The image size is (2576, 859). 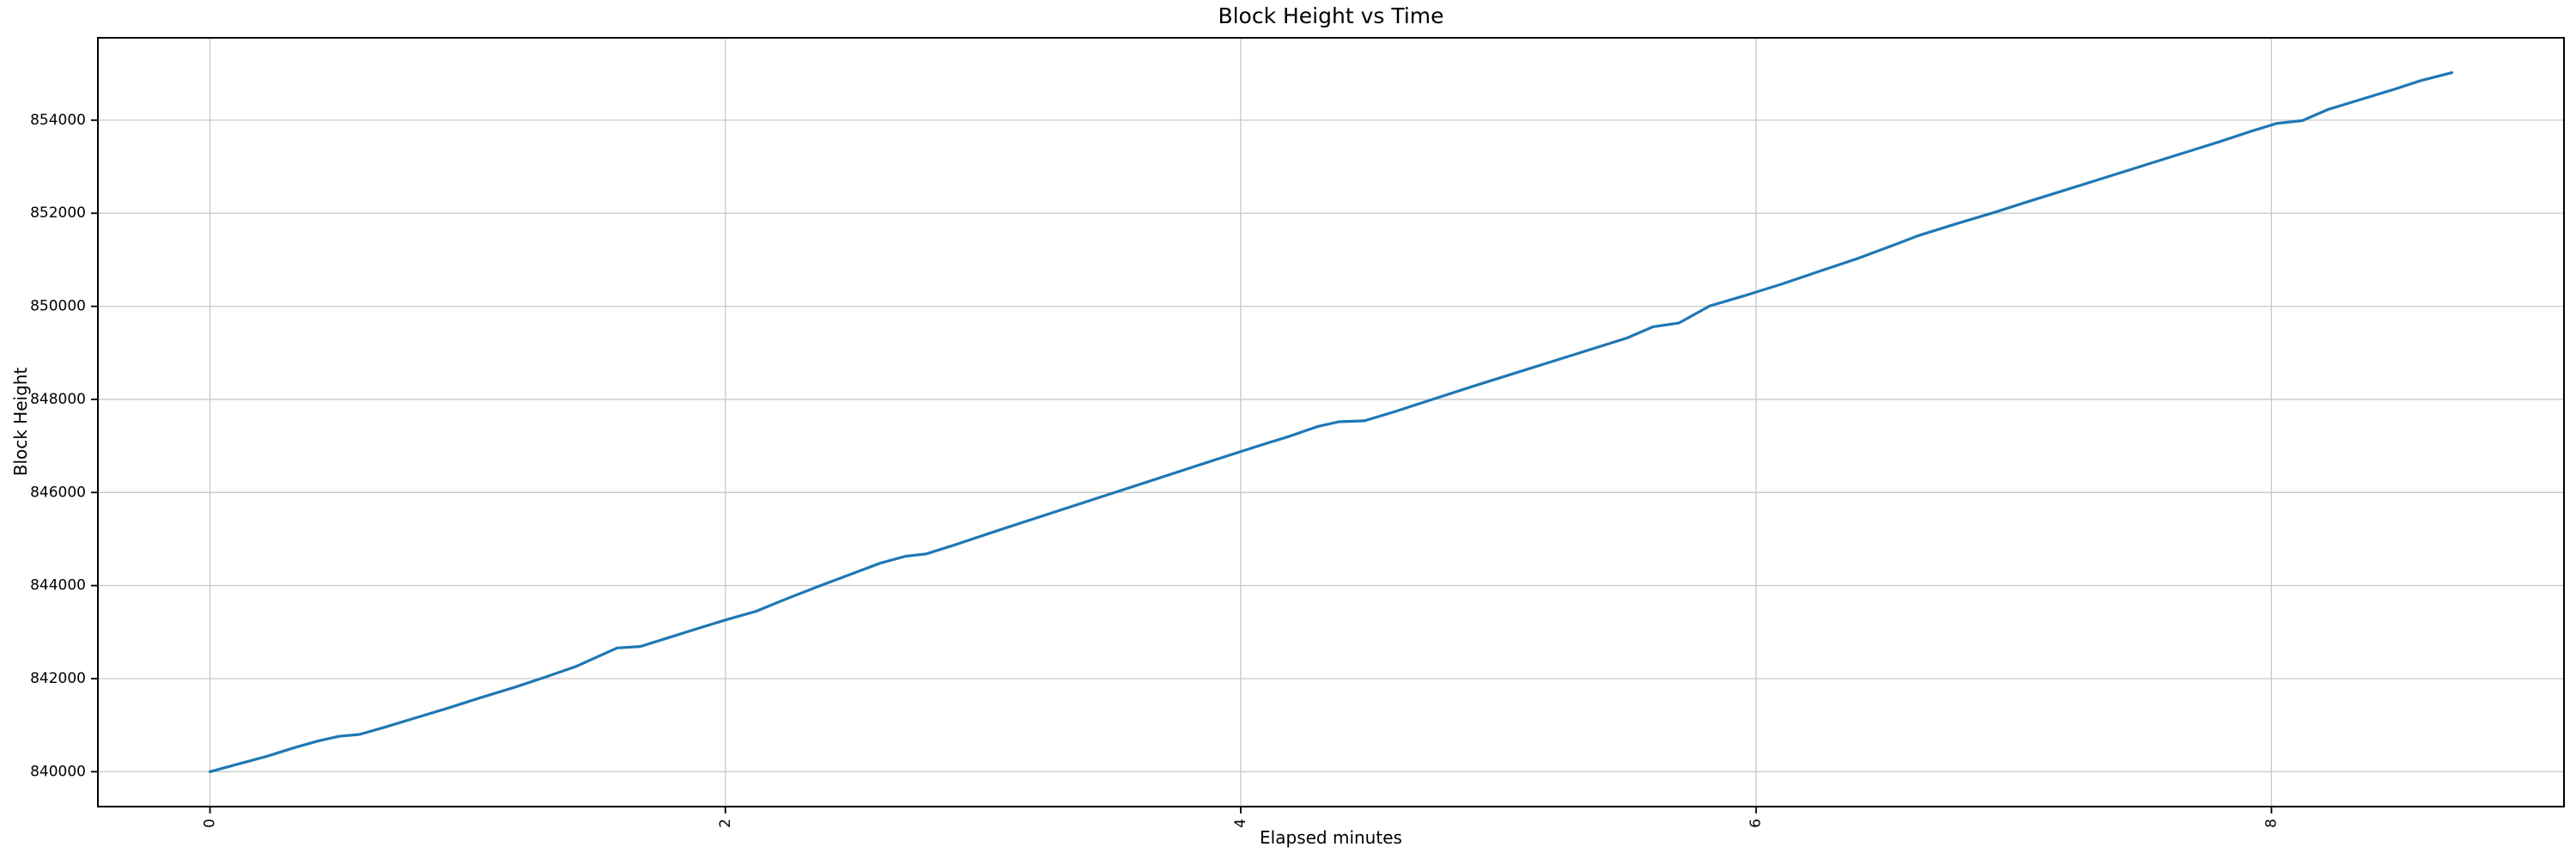 I want to click on y-tick-label: 846000, so click(x=58, y=493).